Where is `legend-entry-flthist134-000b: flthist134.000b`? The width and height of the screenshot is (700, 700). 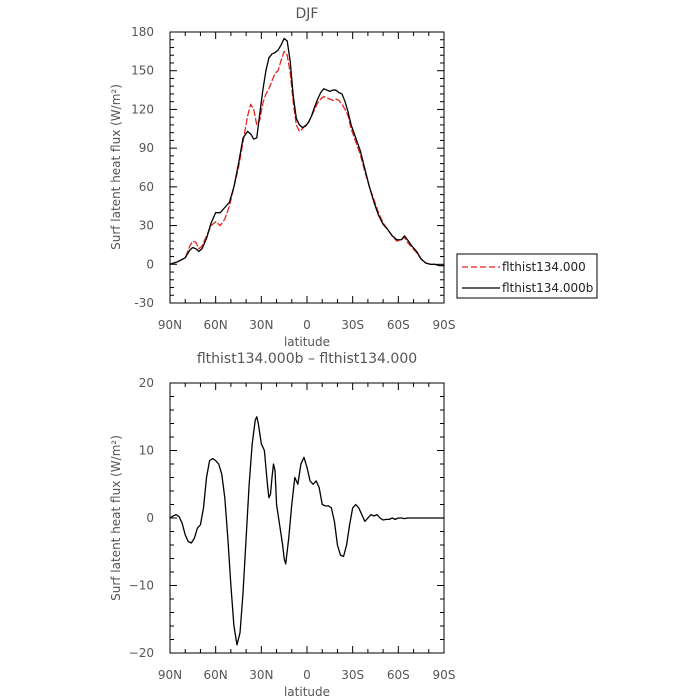
legend-entry-flthist134-000b: flthist134.000b is located at coordinates (547, 288).